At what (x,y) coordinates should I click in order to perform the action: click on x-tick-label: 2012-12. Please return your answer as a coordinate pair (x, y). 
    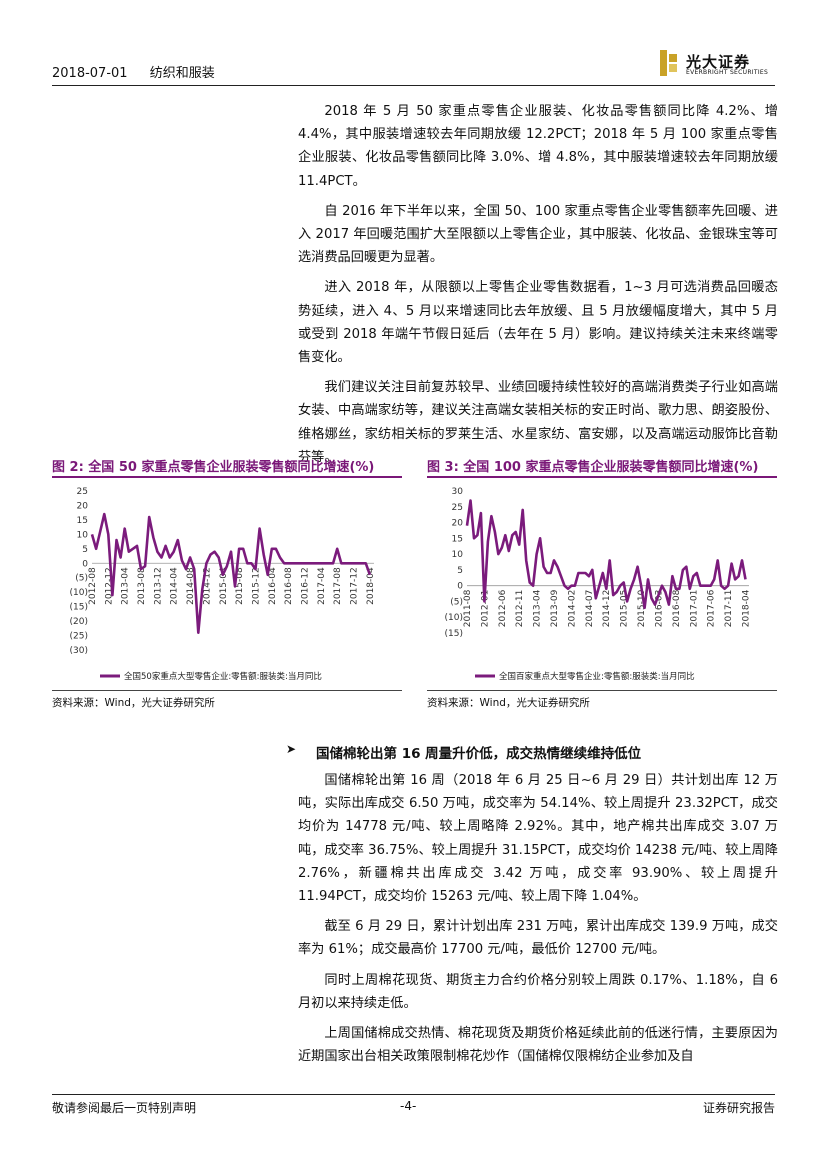
    Looking at the image, I should click on (109, 586).